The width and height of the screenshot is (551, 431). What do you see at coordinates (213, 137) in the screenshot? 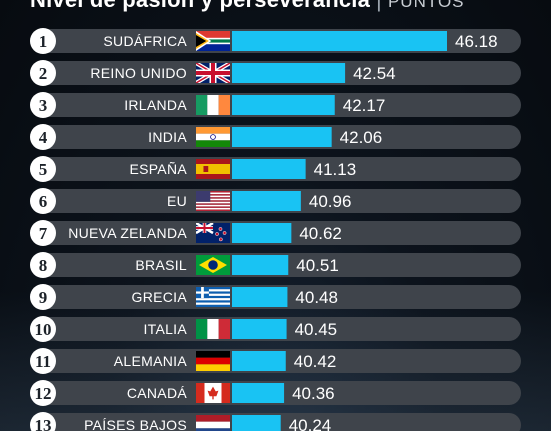
I see `india-flag-icon` at bounding box center [213, 137].